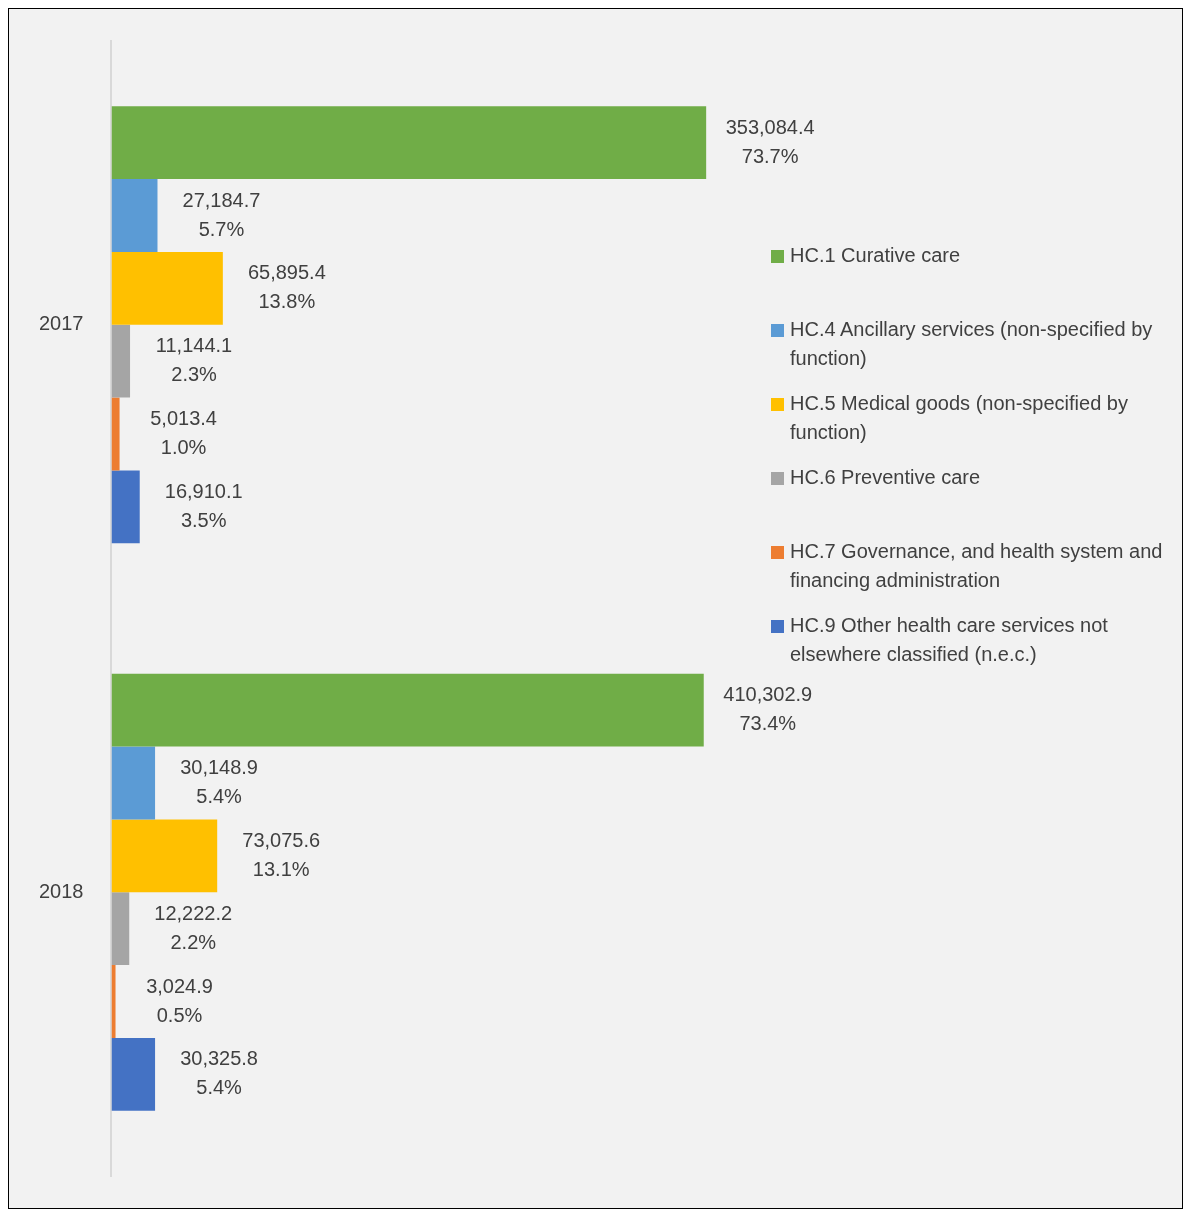 This screenshot has width=1191, height=1217. Describe the element at coordinates (179, 1000) in the screenshot. I see `data-label: 3,024.9 0.5%` at that location.